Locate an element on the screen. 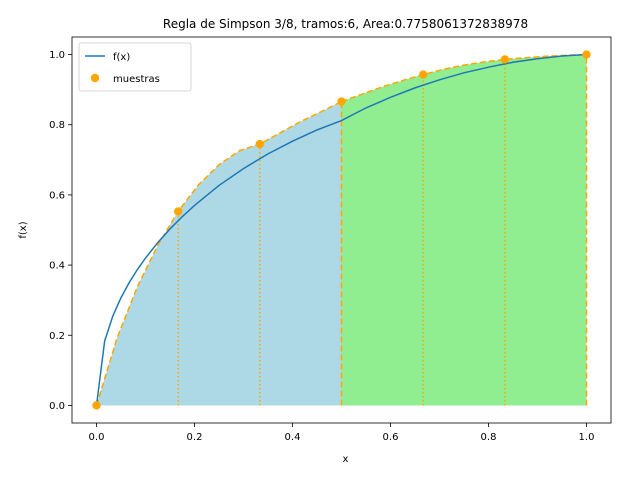 The height and width of the screenshot is (480, 640). x-tick-label-1: 0.2 is located at coordinates (195, 437).